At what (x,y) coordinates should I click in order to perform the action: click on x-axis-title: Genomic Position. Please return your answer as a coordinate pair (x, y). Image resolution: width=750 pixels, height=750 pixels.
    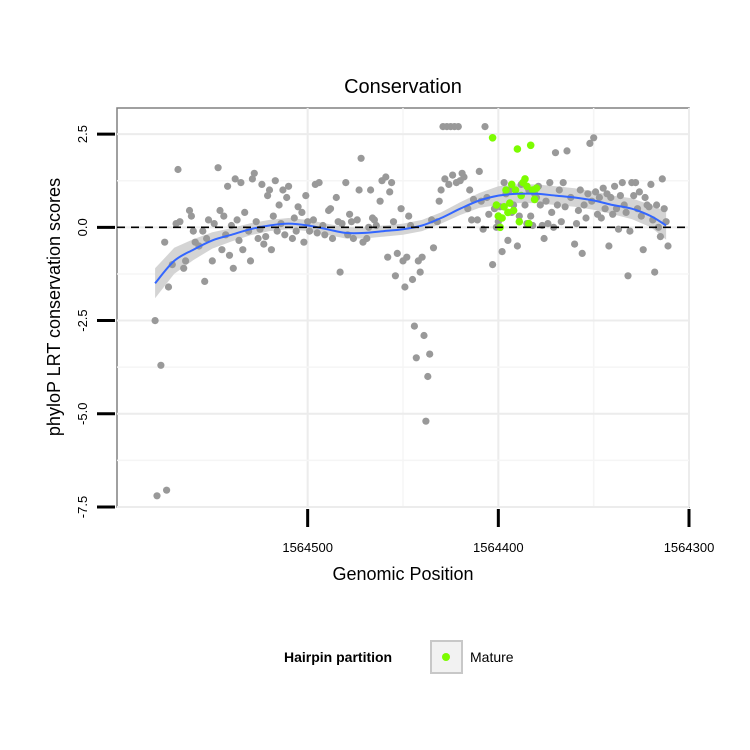
    Looking at the image, I should click on (402, 574).